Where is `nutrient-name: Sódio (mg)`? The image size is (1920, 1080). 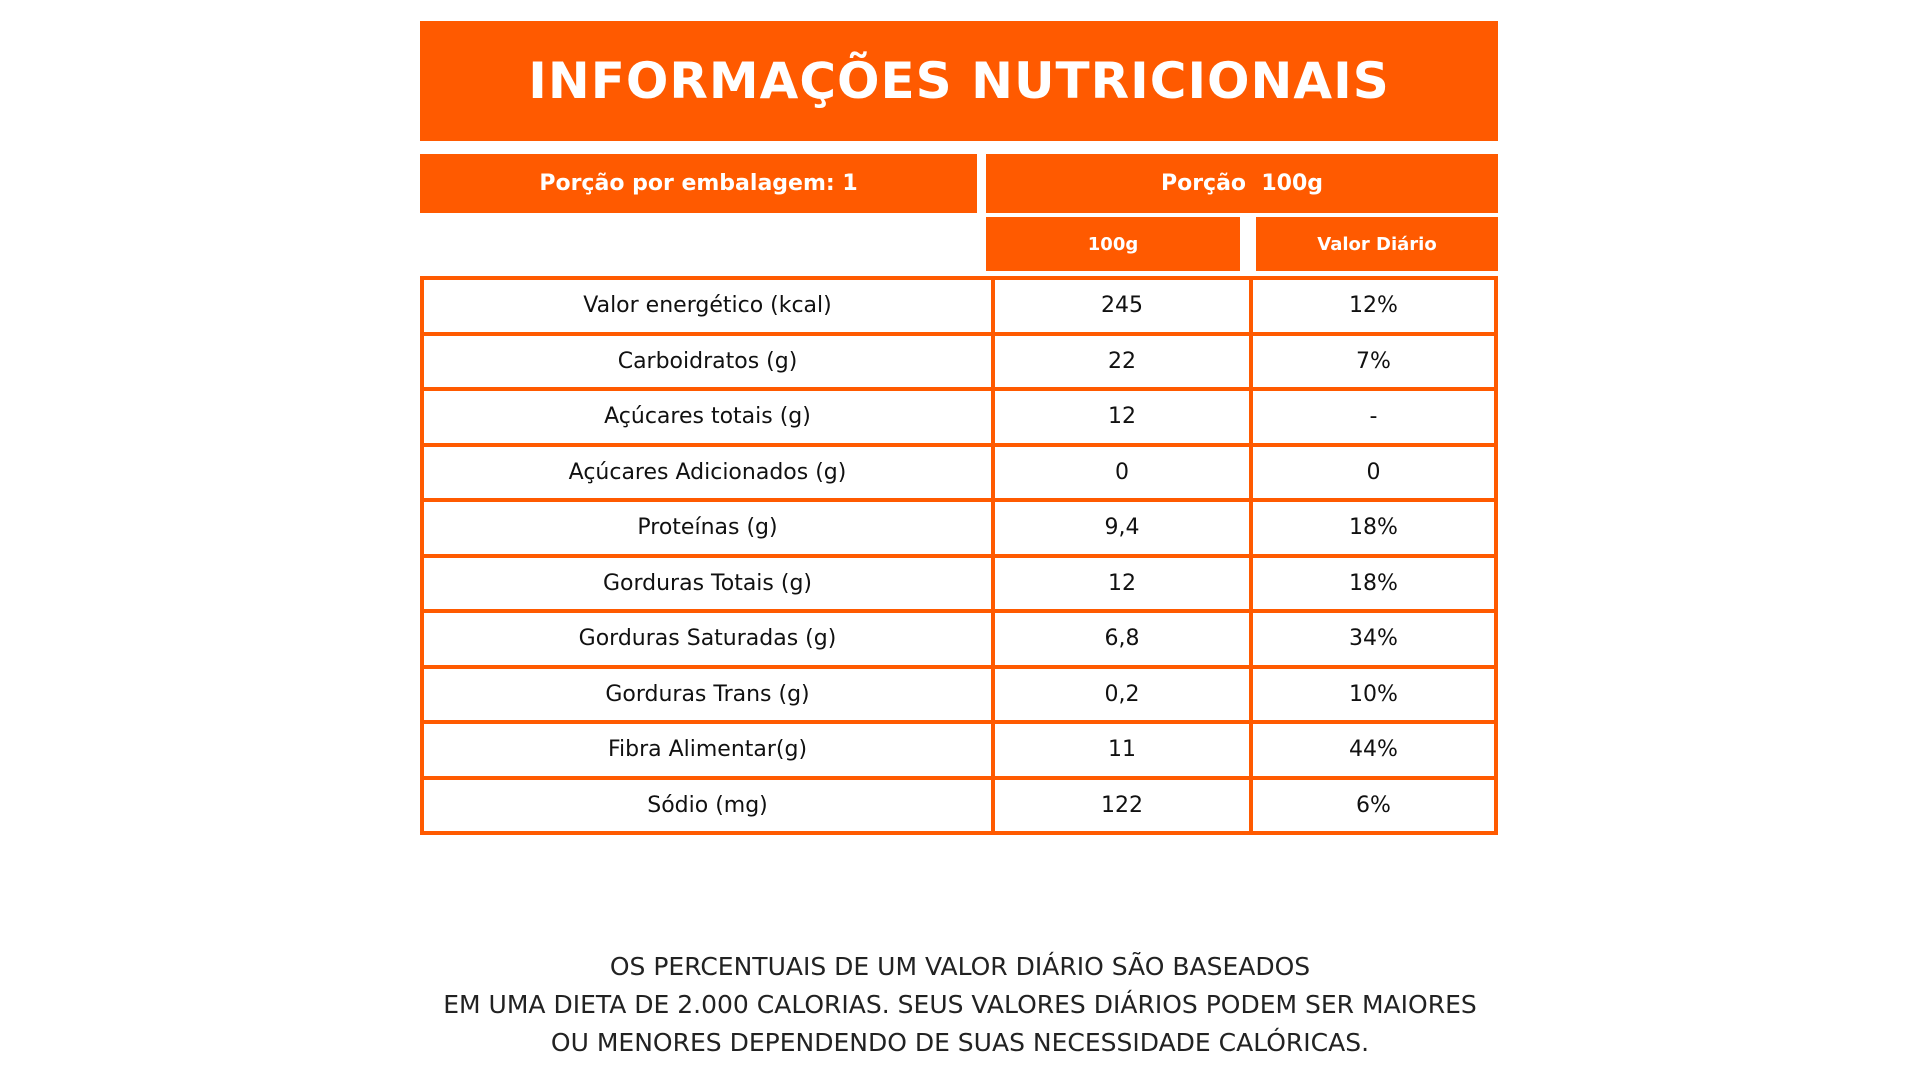 nutrient-name: Sódio (mg) is located at coordinates (707, 805).